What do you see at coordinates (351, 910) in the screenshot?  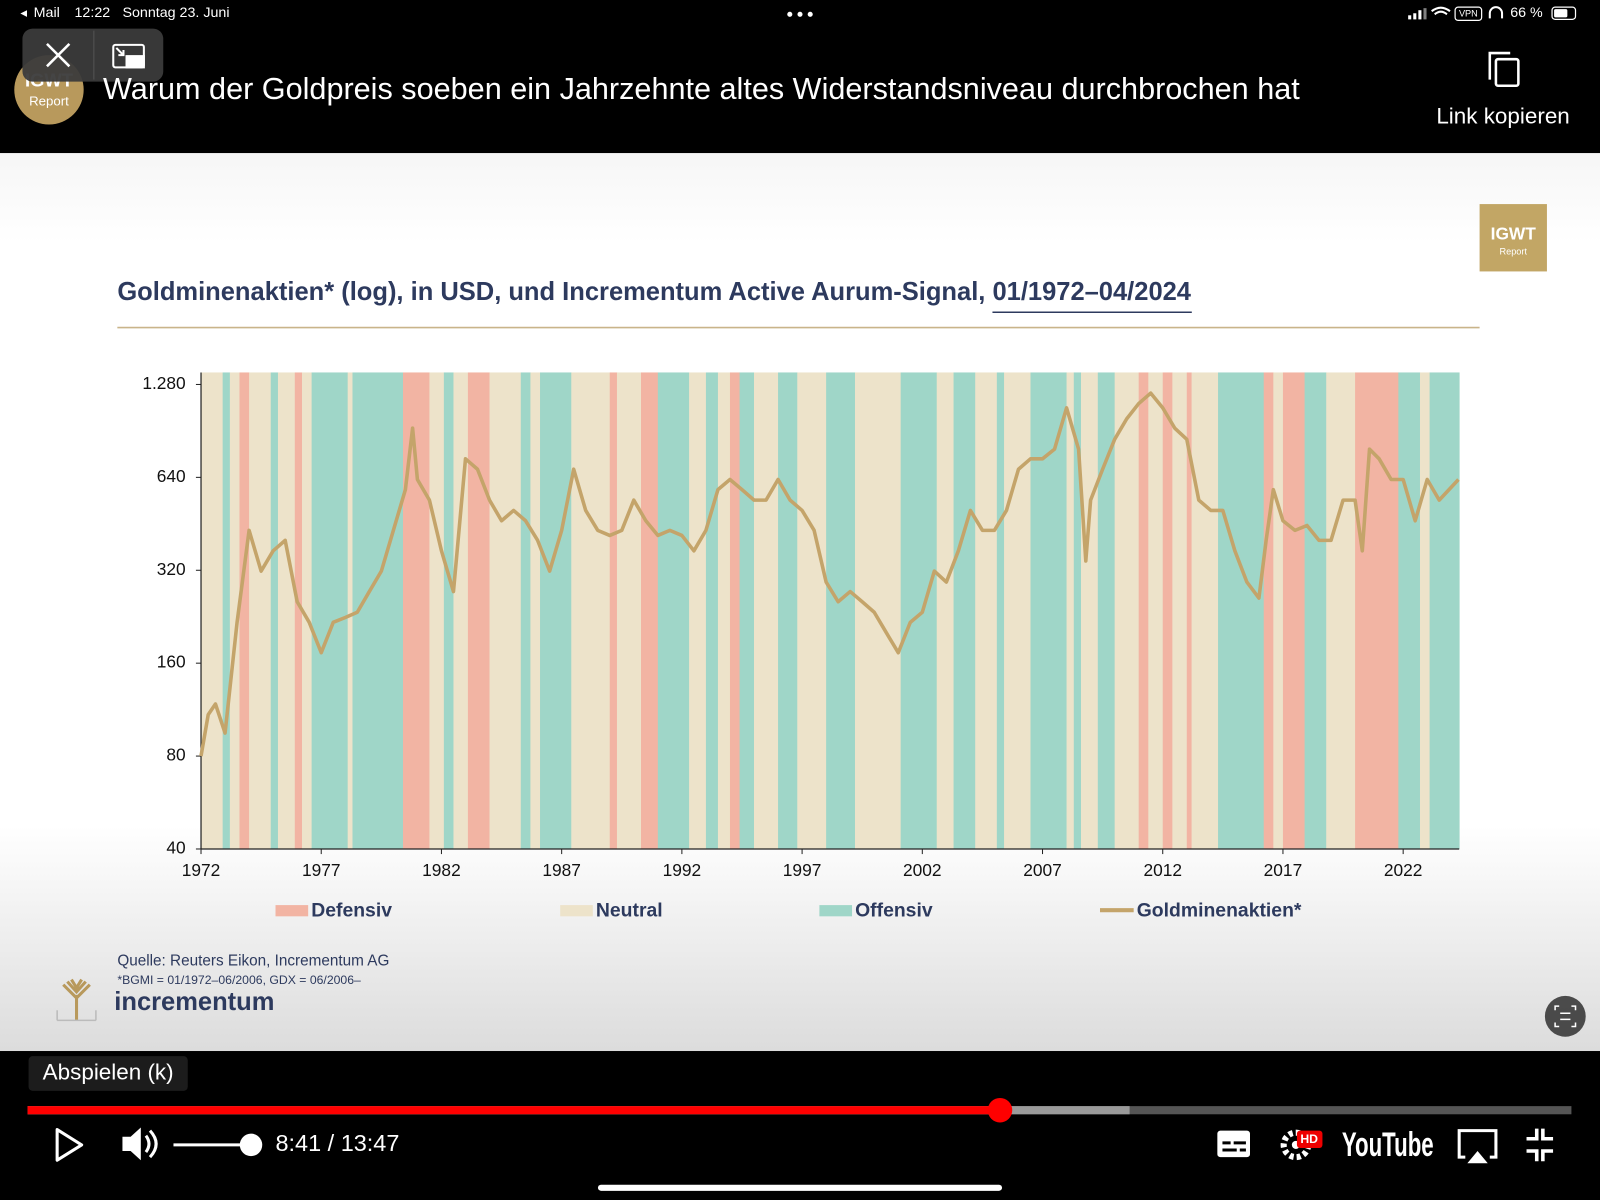 I see `legend-label: Defensiv` at bounding box center [351, 910].